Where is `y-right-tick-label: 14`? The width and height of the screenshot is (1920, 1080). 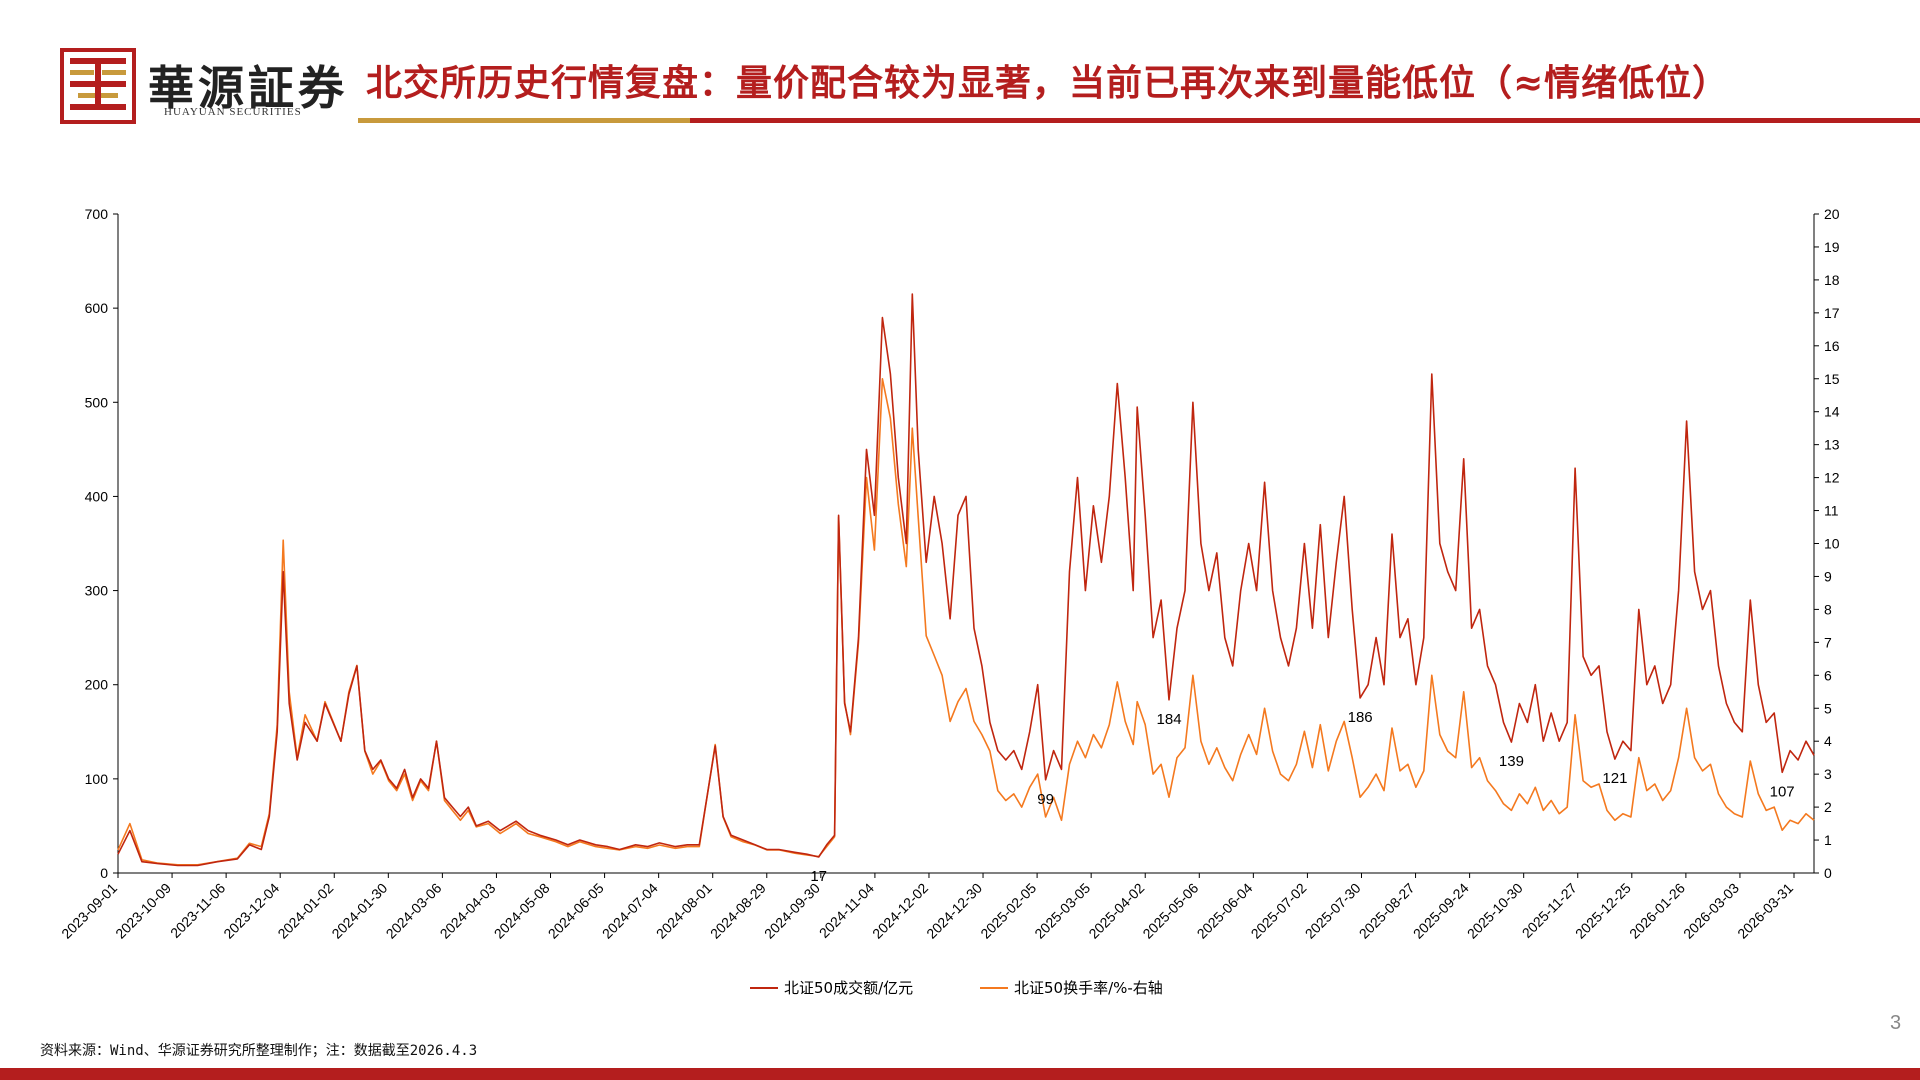 y-right-tick-label: 14 is located at coordinates (1832, 412).